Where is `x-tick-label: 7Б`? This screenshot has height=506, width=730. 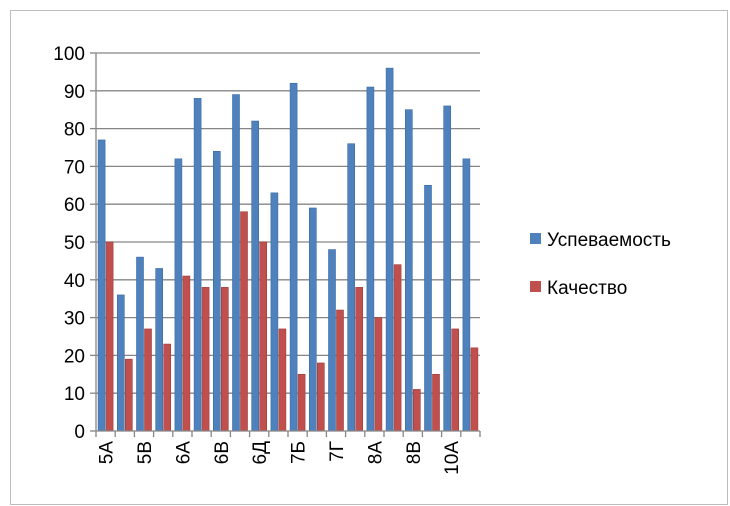
x-tick-label: 7Б is located at coordinates (299, 452).